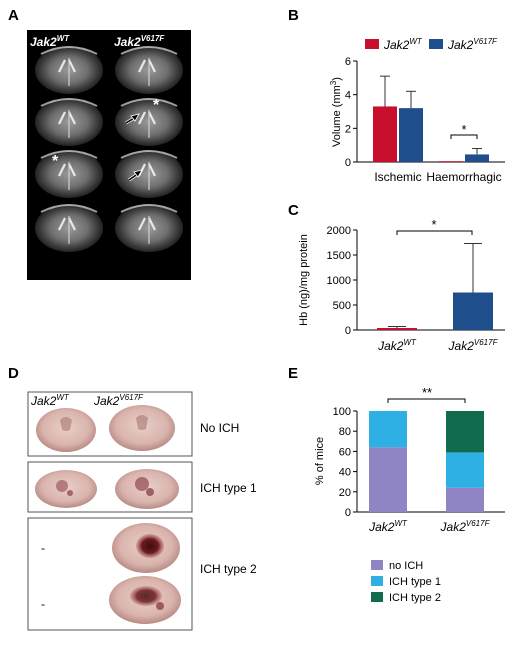  Describe the element at coordinates (304, 280) in the screenshot. I see `y-axis-label: Hb (ng)/mg protein` at that location.